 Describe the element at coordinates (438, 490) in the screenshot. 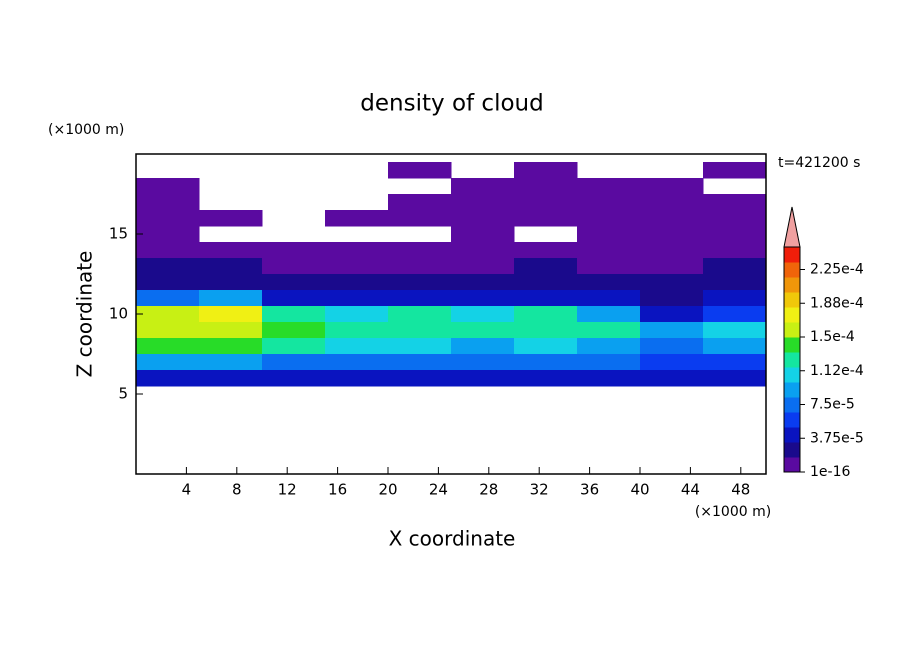

I see `x-tick-label: 24` at that location.